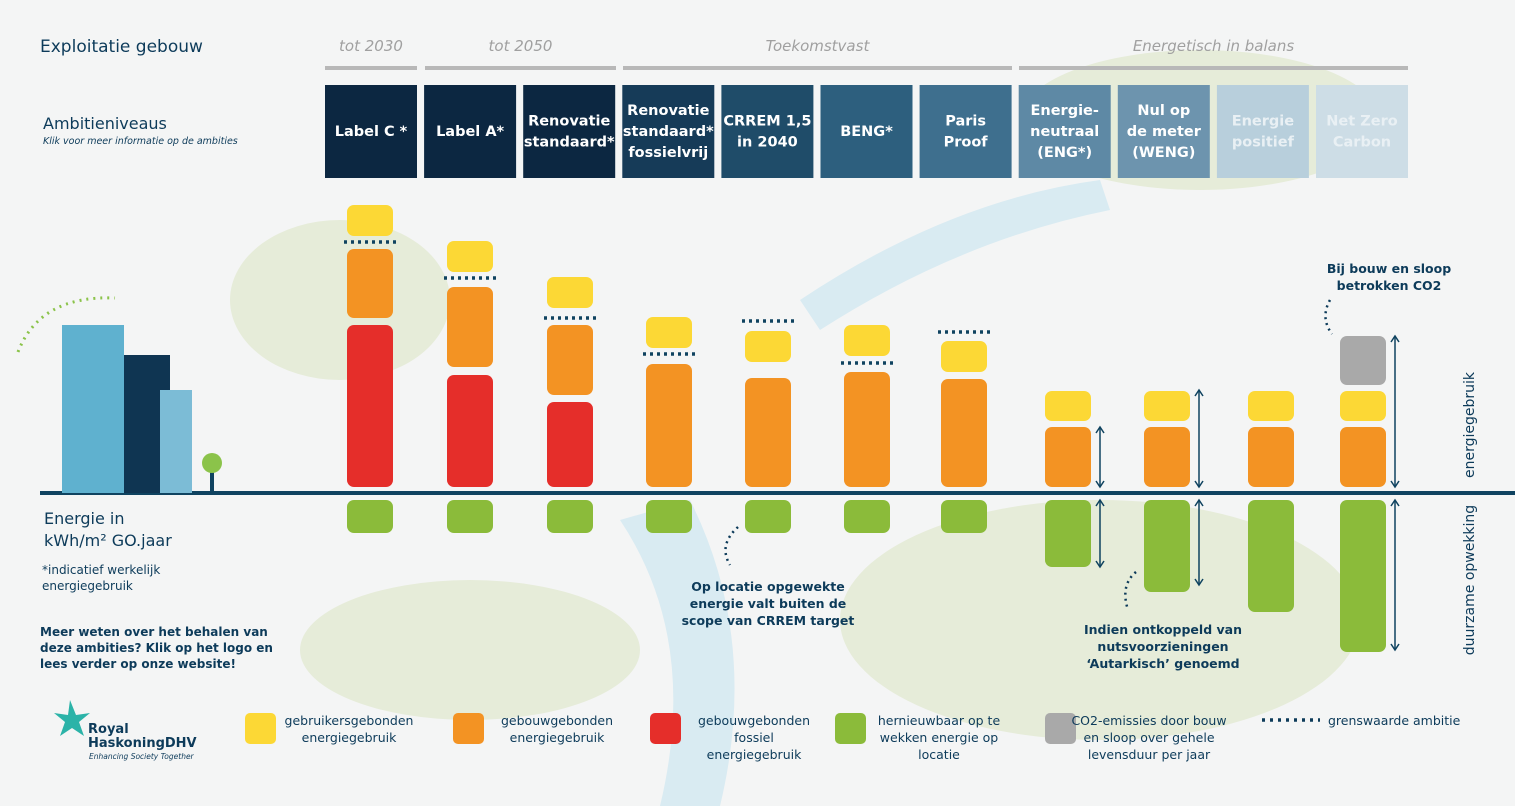 This screenshot has width=1515, height=806. I want to click on tile-label: Paris, so click(965, 122).